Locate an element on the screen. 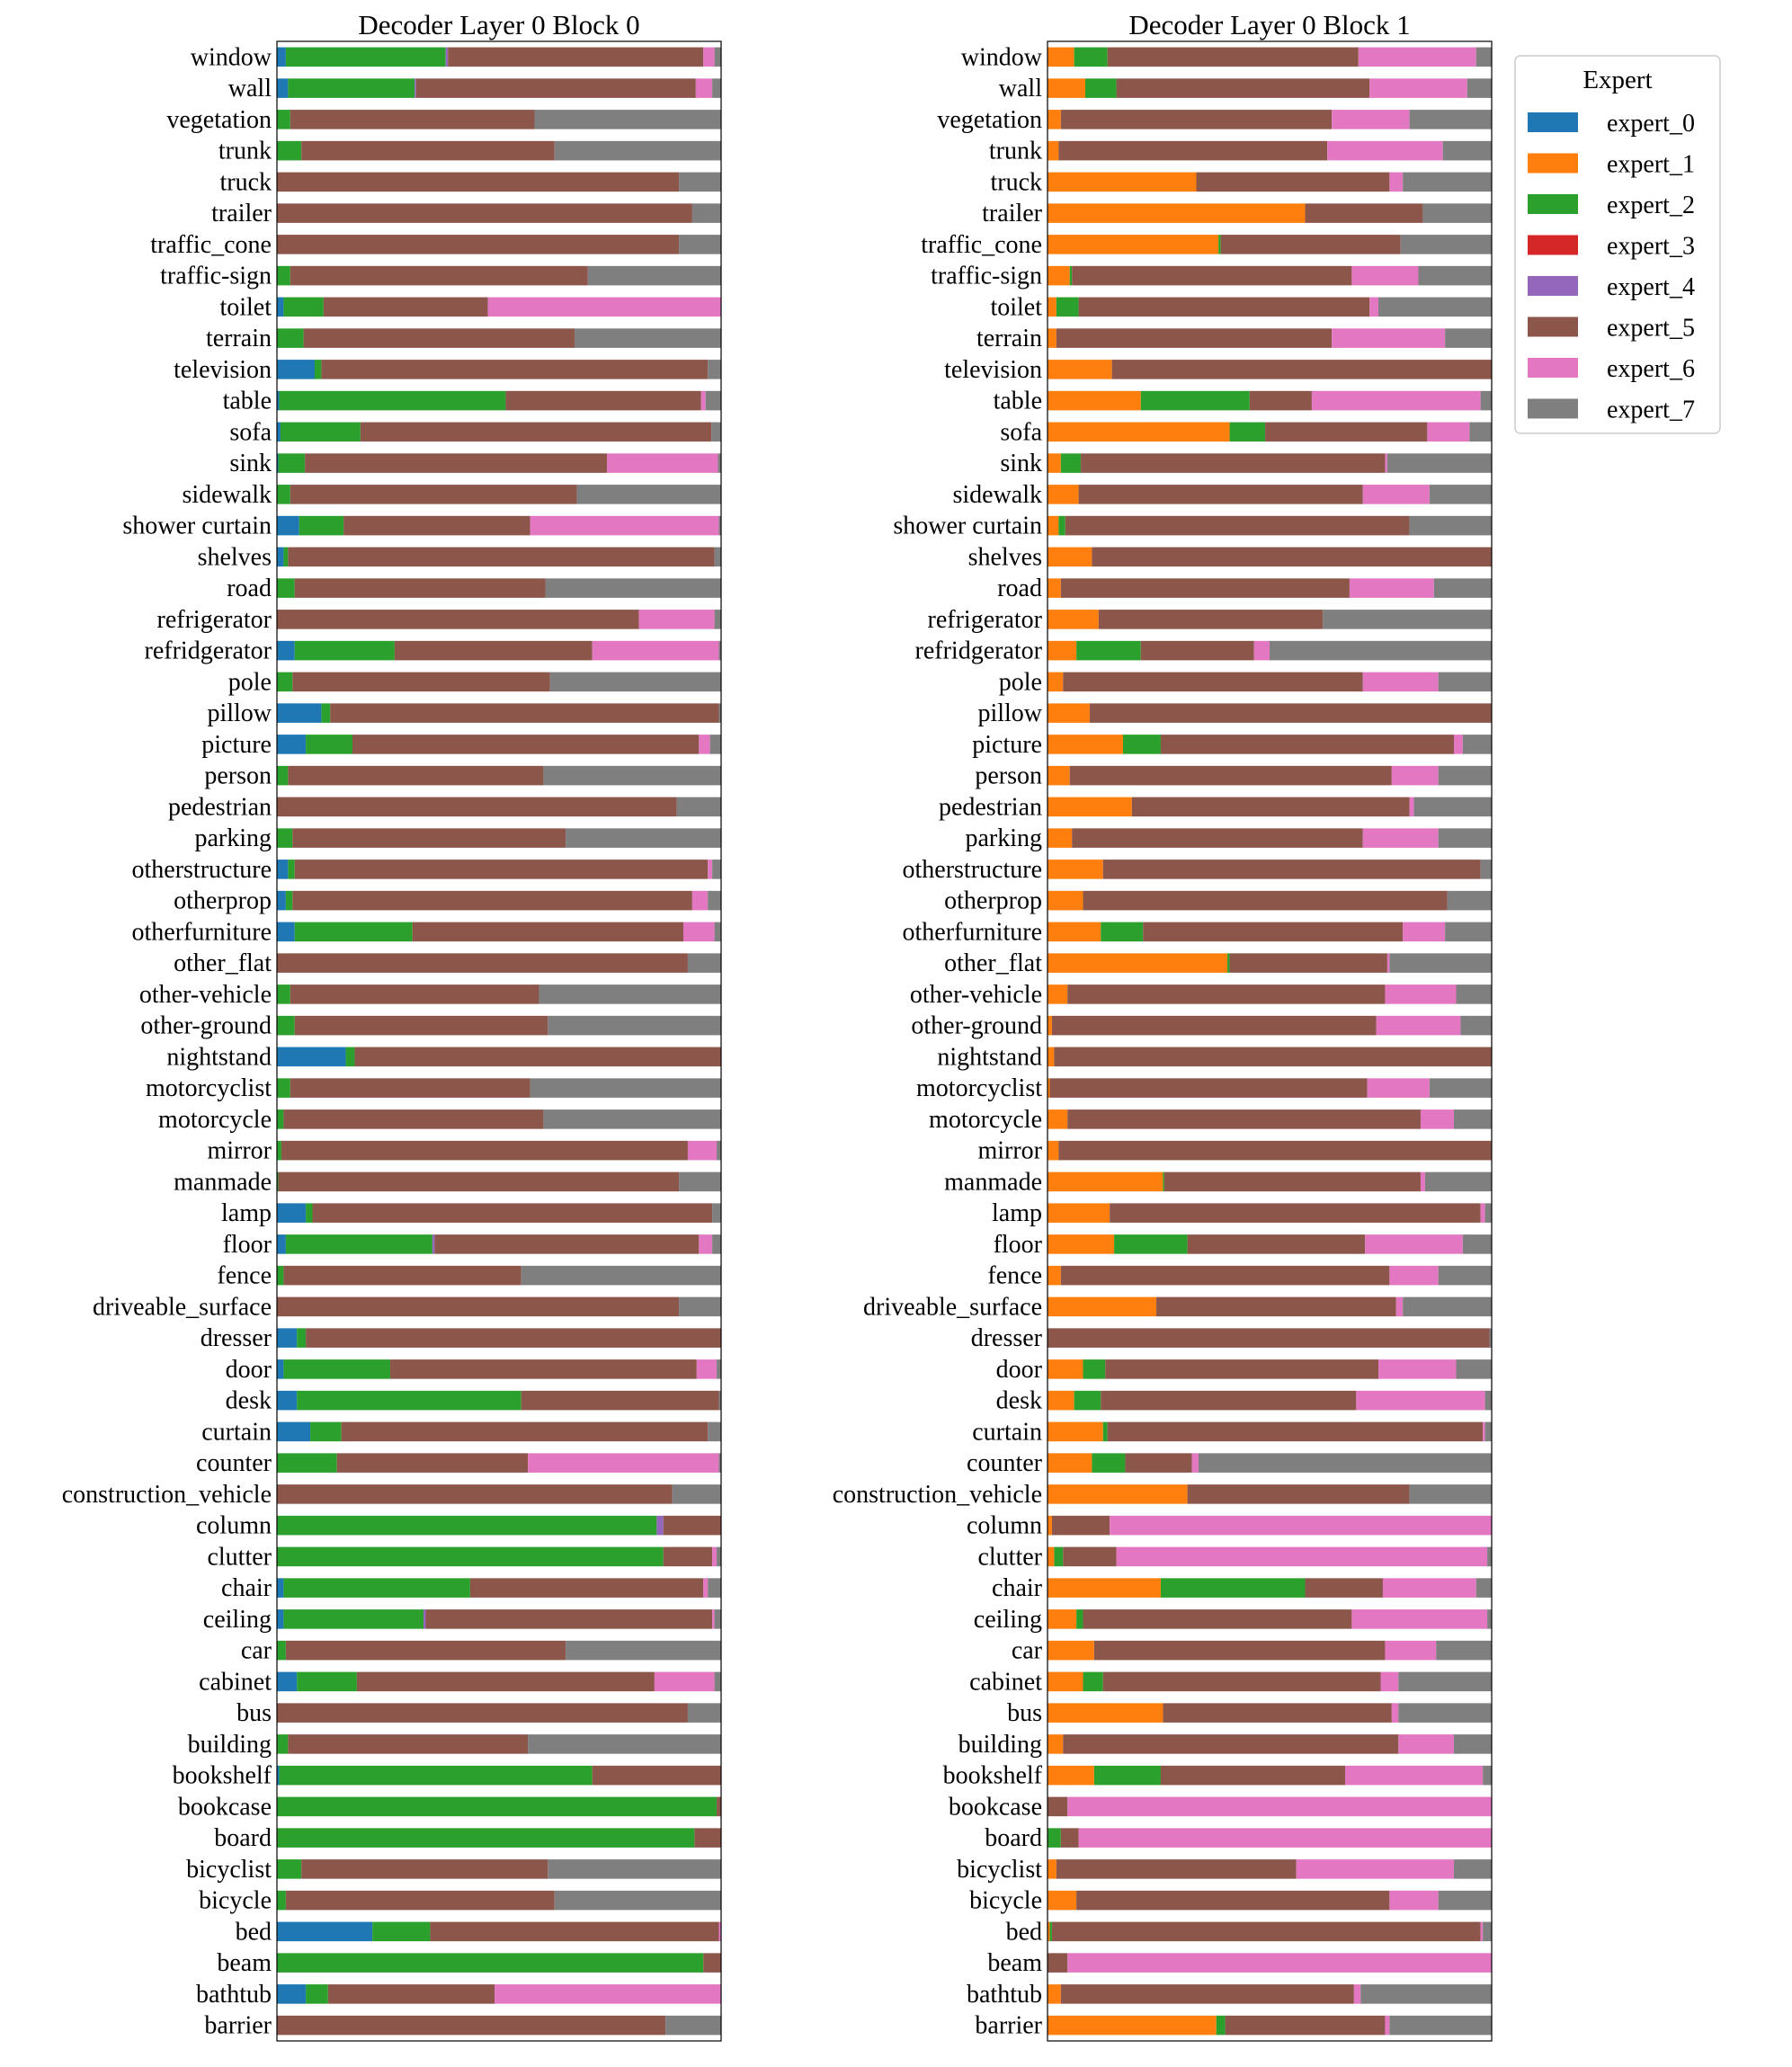 The image size is (1792, 2067). category-label: other-vehicle is located at coordinates (206, 995).